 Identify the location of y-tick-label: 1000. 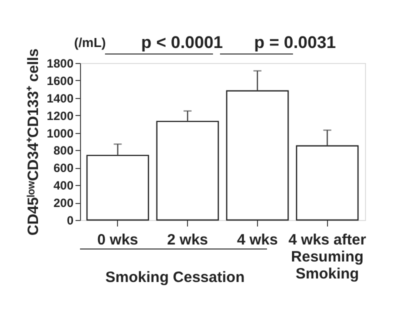
(60, 133).